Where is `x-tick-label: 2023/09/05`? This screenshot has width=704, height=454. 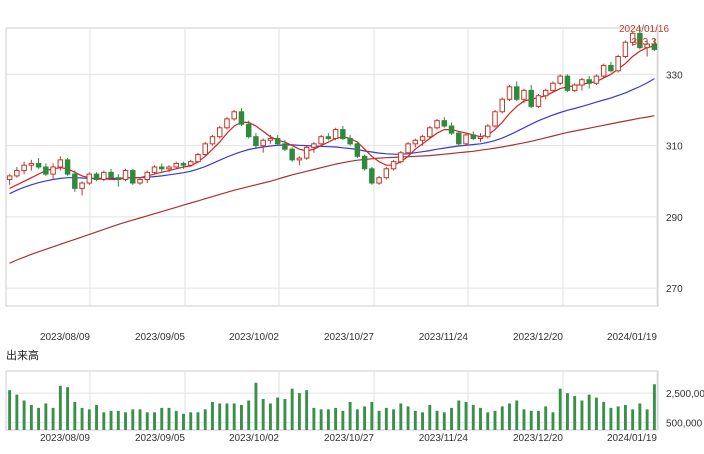
x-tick-label: 2023/09/05 is located at coordinates (160, 337).